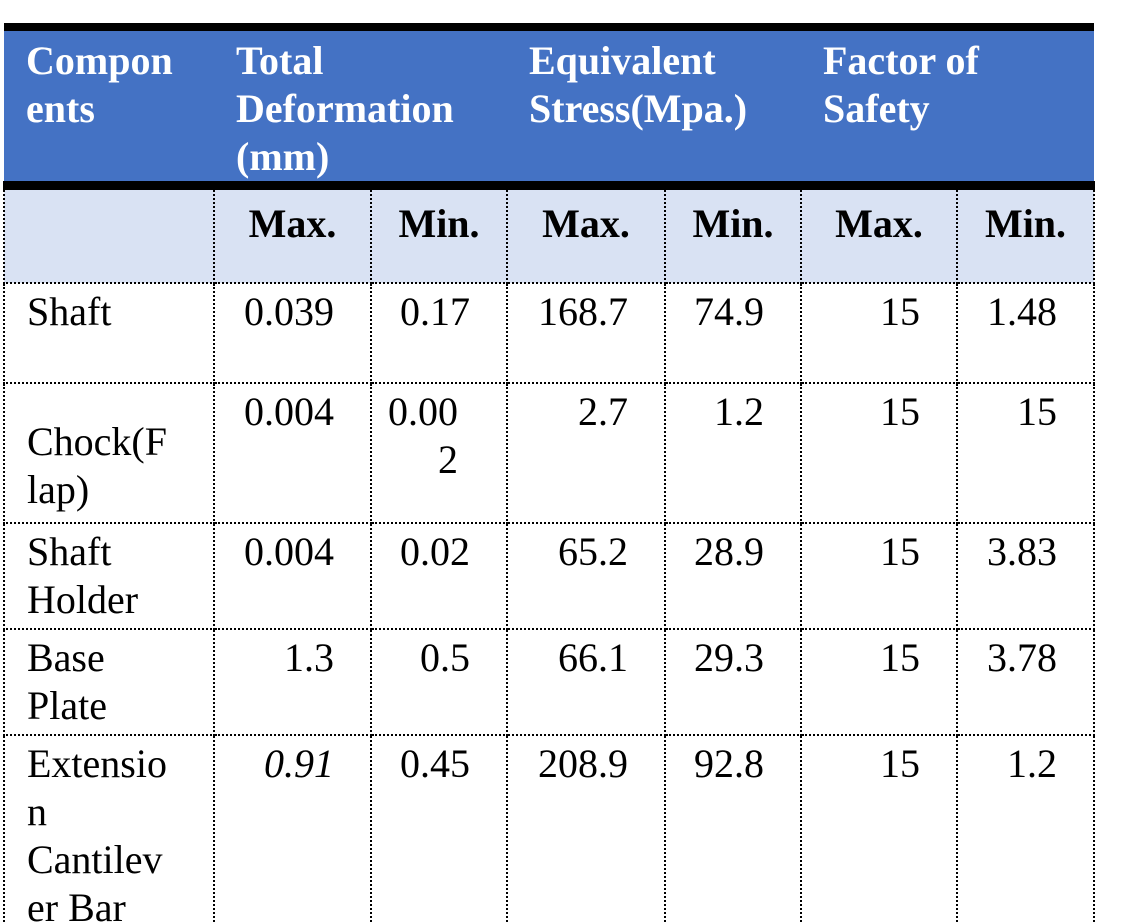 This screenshot has height=922, width=1147. Describe the element at coordinates (439, 452) in the screenshot. I see `value-cell: 0.002` at that location.